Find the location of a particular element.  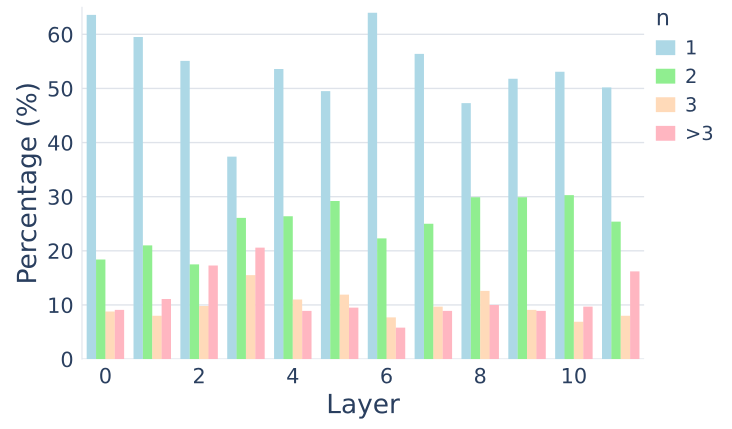

legend-label: 2 is located at coordinates (691, 75).